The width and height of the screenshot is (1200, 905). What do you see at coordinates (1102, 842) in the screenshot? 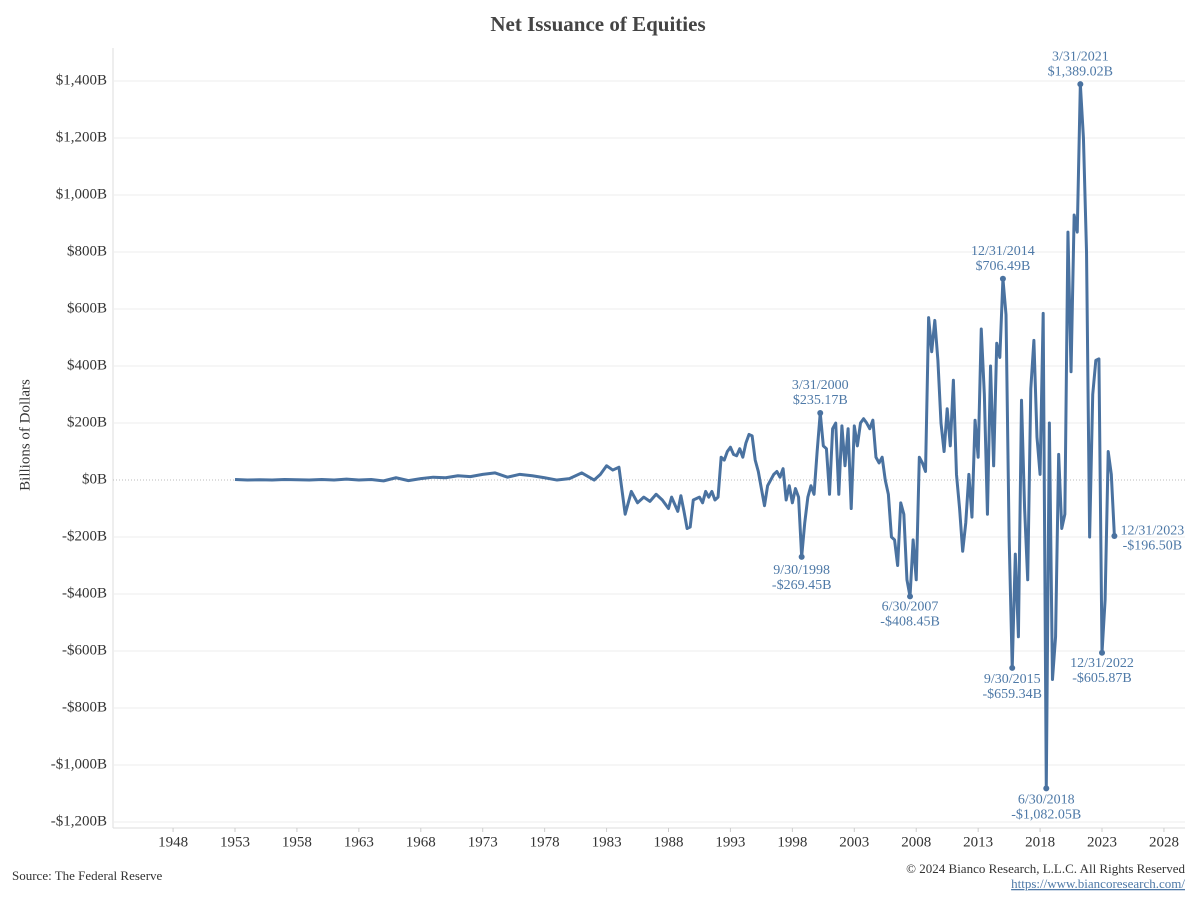
I see `x-tick-label: 2023` at bounding box center [1102, 842].